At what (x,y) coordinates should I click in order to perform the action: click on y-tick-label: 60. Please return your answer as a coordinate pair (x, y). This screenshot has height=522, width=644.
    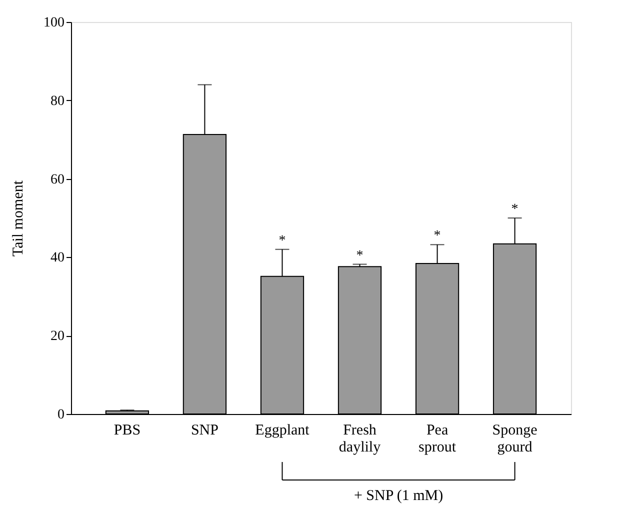
    Looking at the image, I should click on (57, 180).